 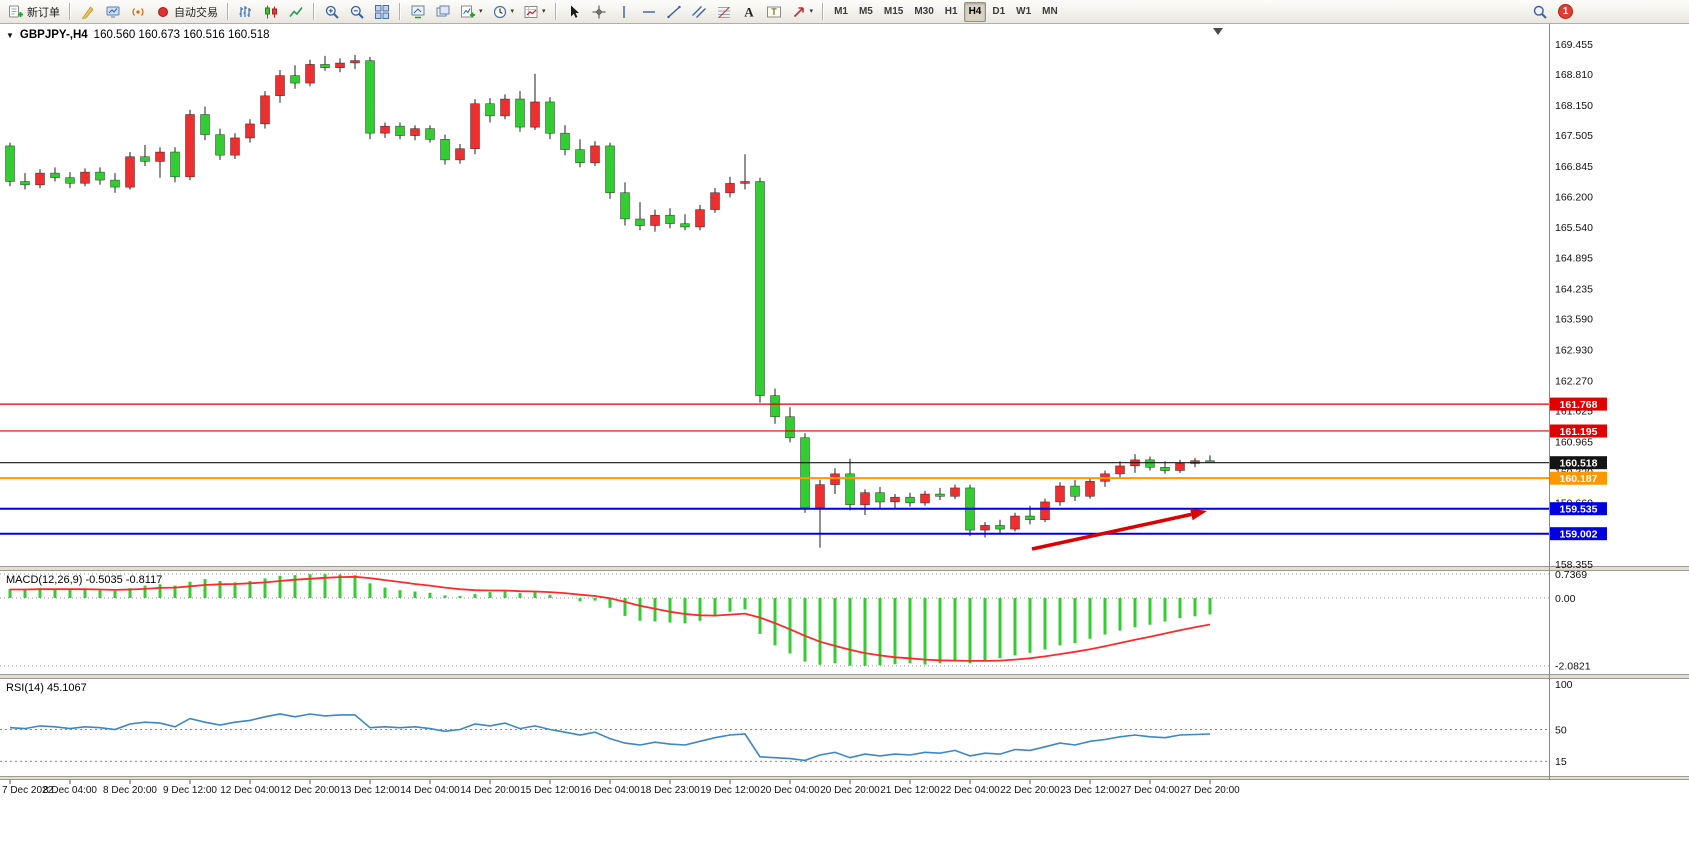 What do you see at coordinates (1111, 531) in the screenshot?
I see `trend-arrow-line` at bounding box center [1111, 531].